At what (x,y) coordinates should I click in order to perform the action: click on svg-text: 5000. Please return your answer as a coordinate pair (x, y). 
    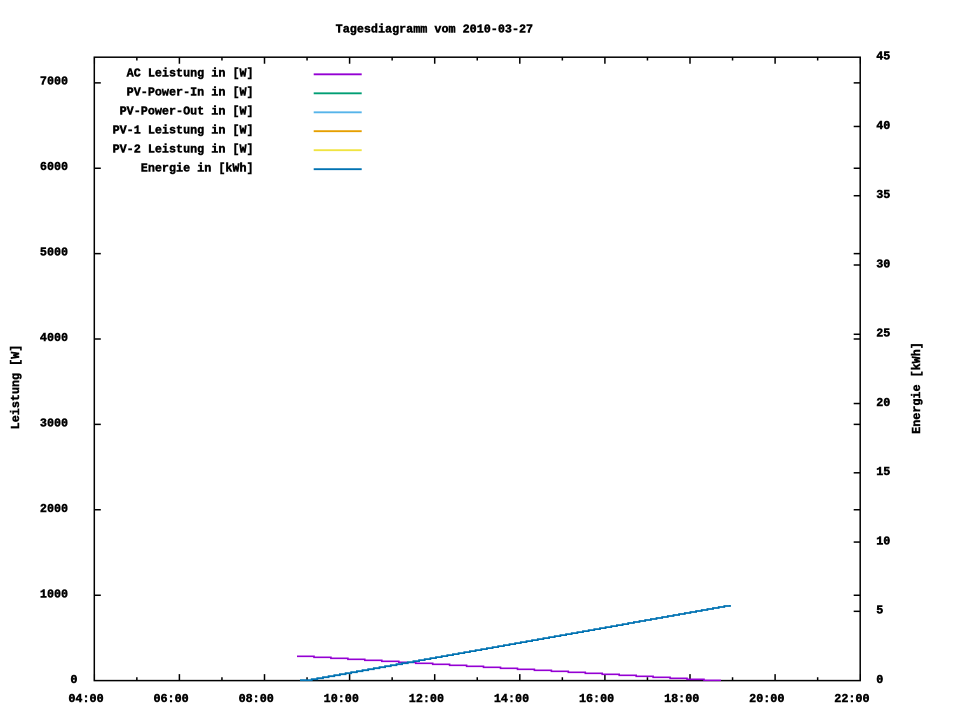
    Looking at the image, I should click on (54, 253).